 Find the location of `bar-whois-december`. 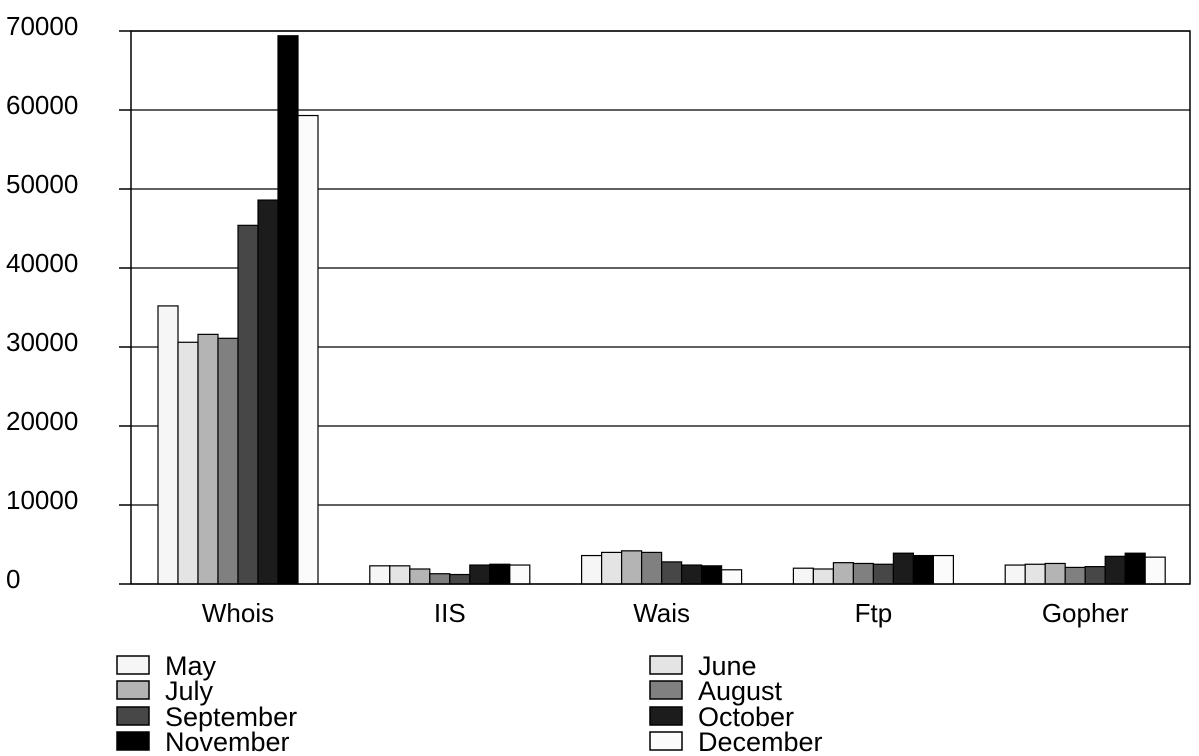

bar-whois-december is located at coordinates (308, 349).